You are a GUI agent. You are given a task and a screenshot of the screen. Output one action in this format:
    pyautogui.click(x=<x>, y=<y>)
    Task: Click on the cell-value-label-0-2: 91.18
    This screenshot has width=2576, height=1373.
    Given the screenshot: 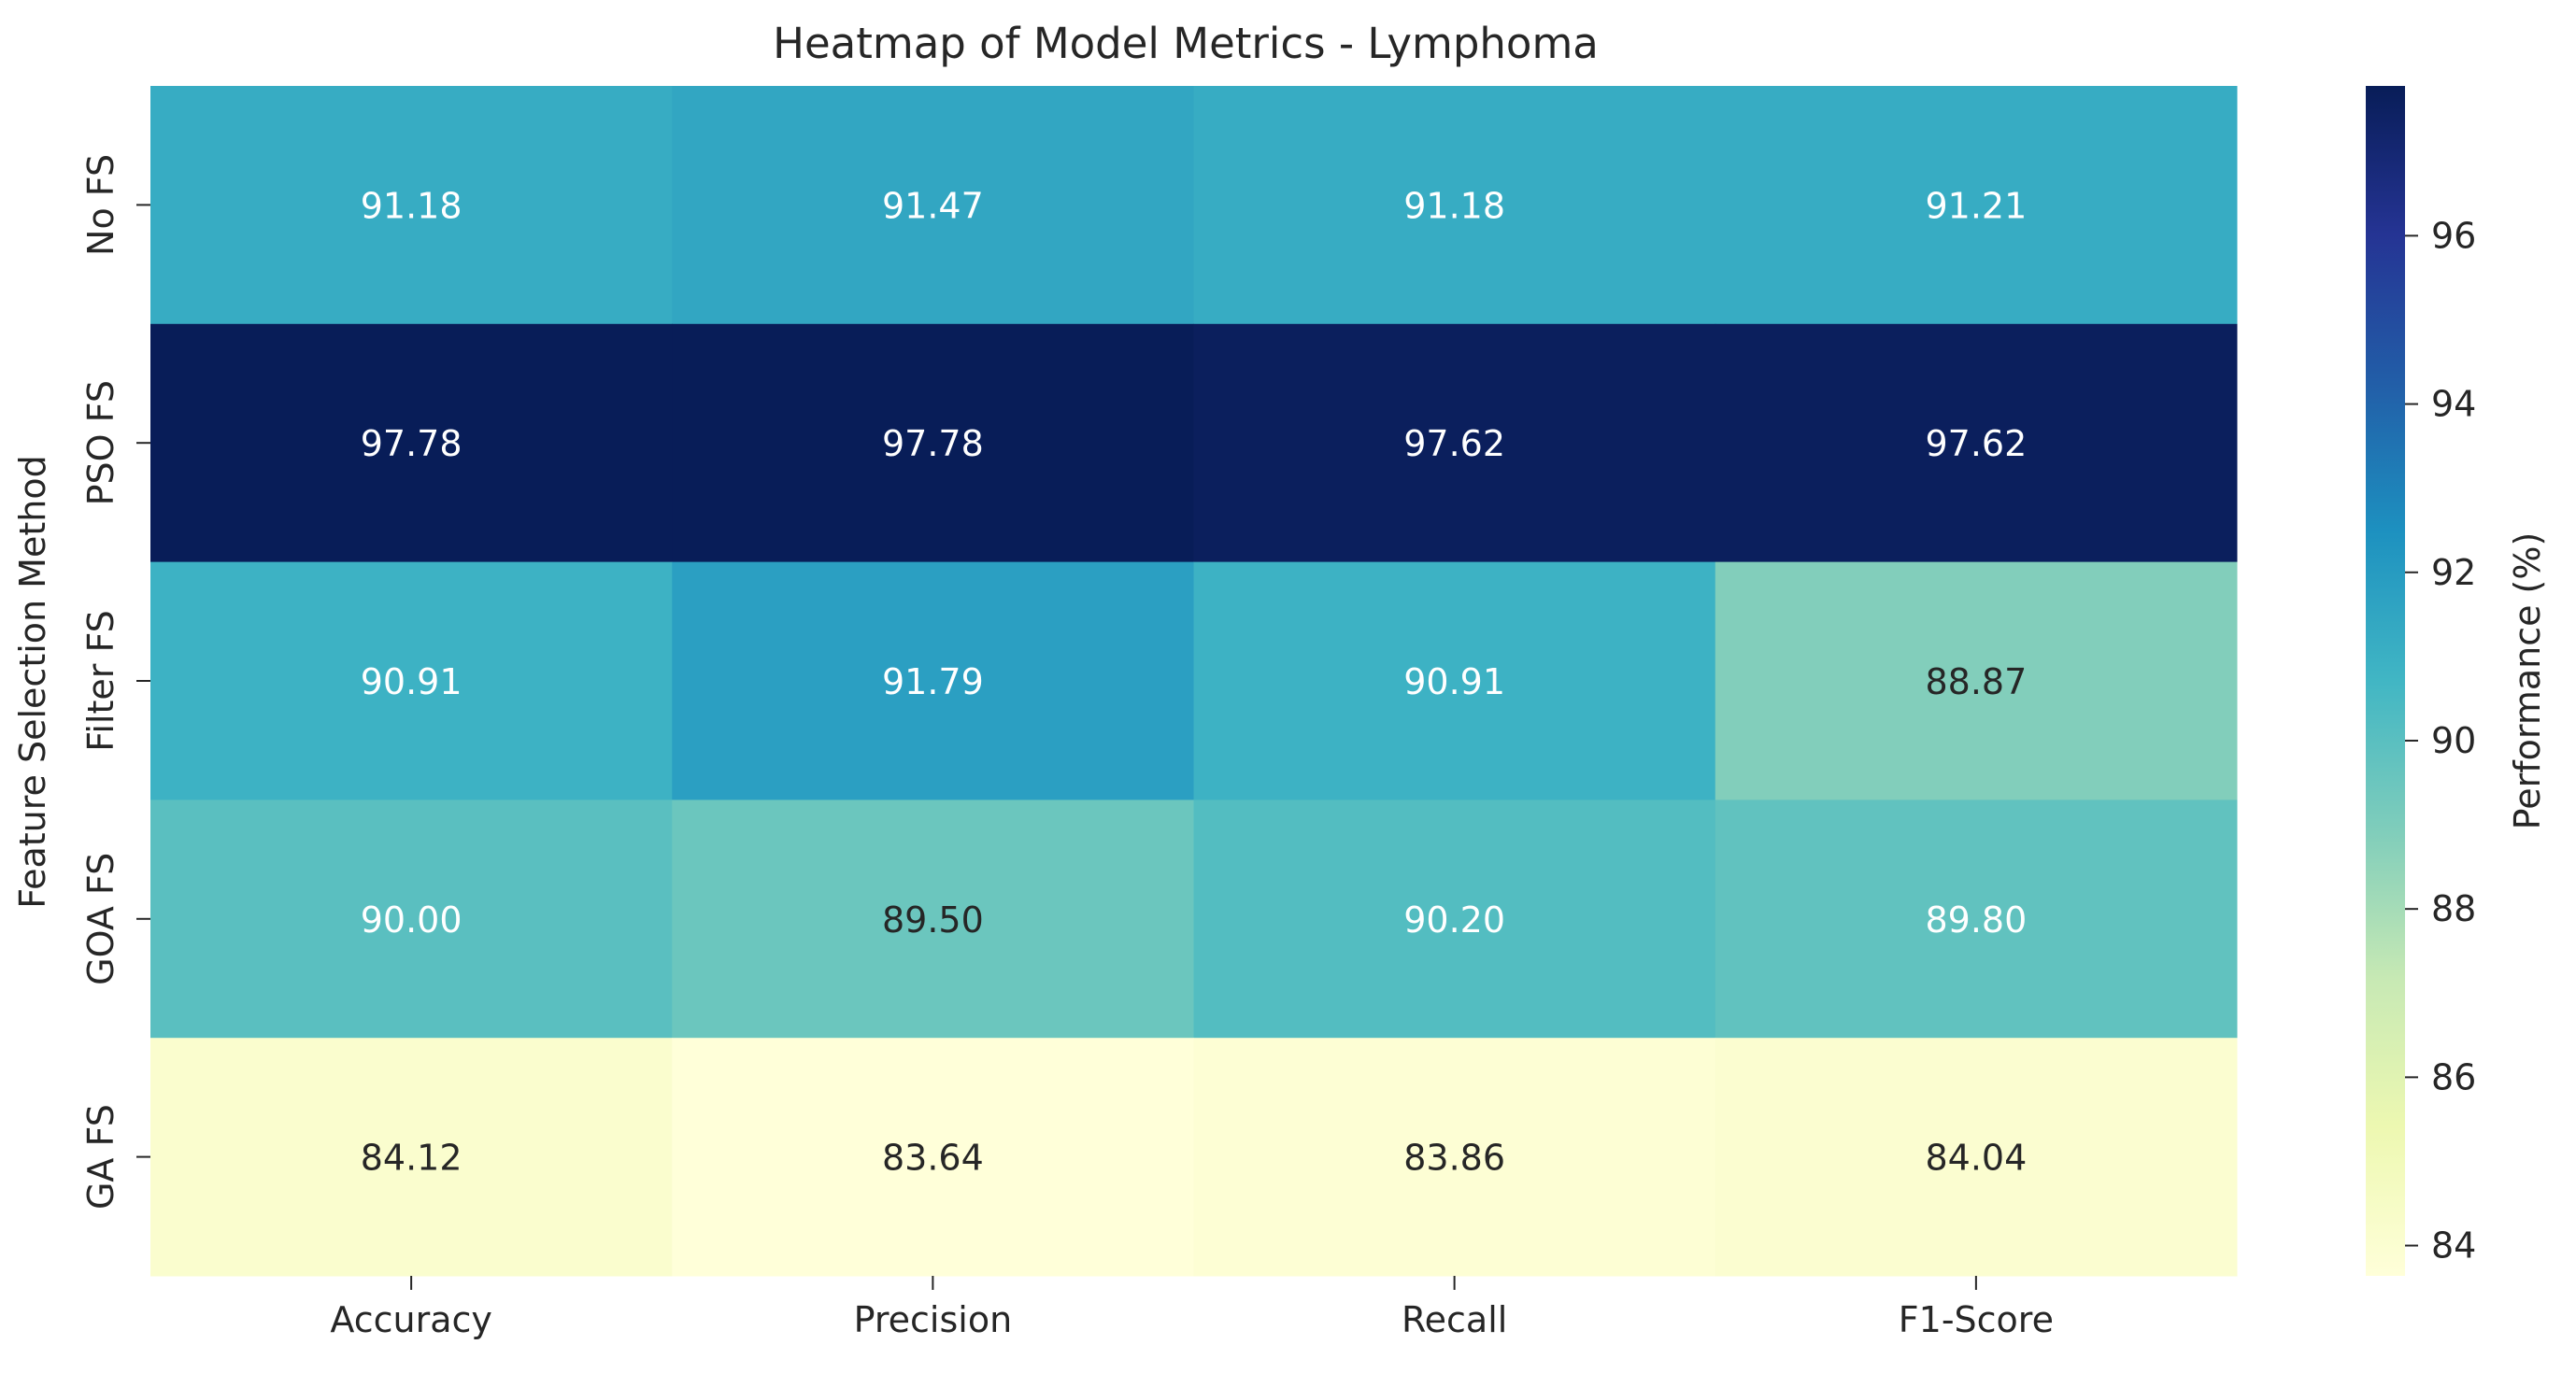 What is the action you would take?
    pyautogui.click(x=1454, y=205)
    